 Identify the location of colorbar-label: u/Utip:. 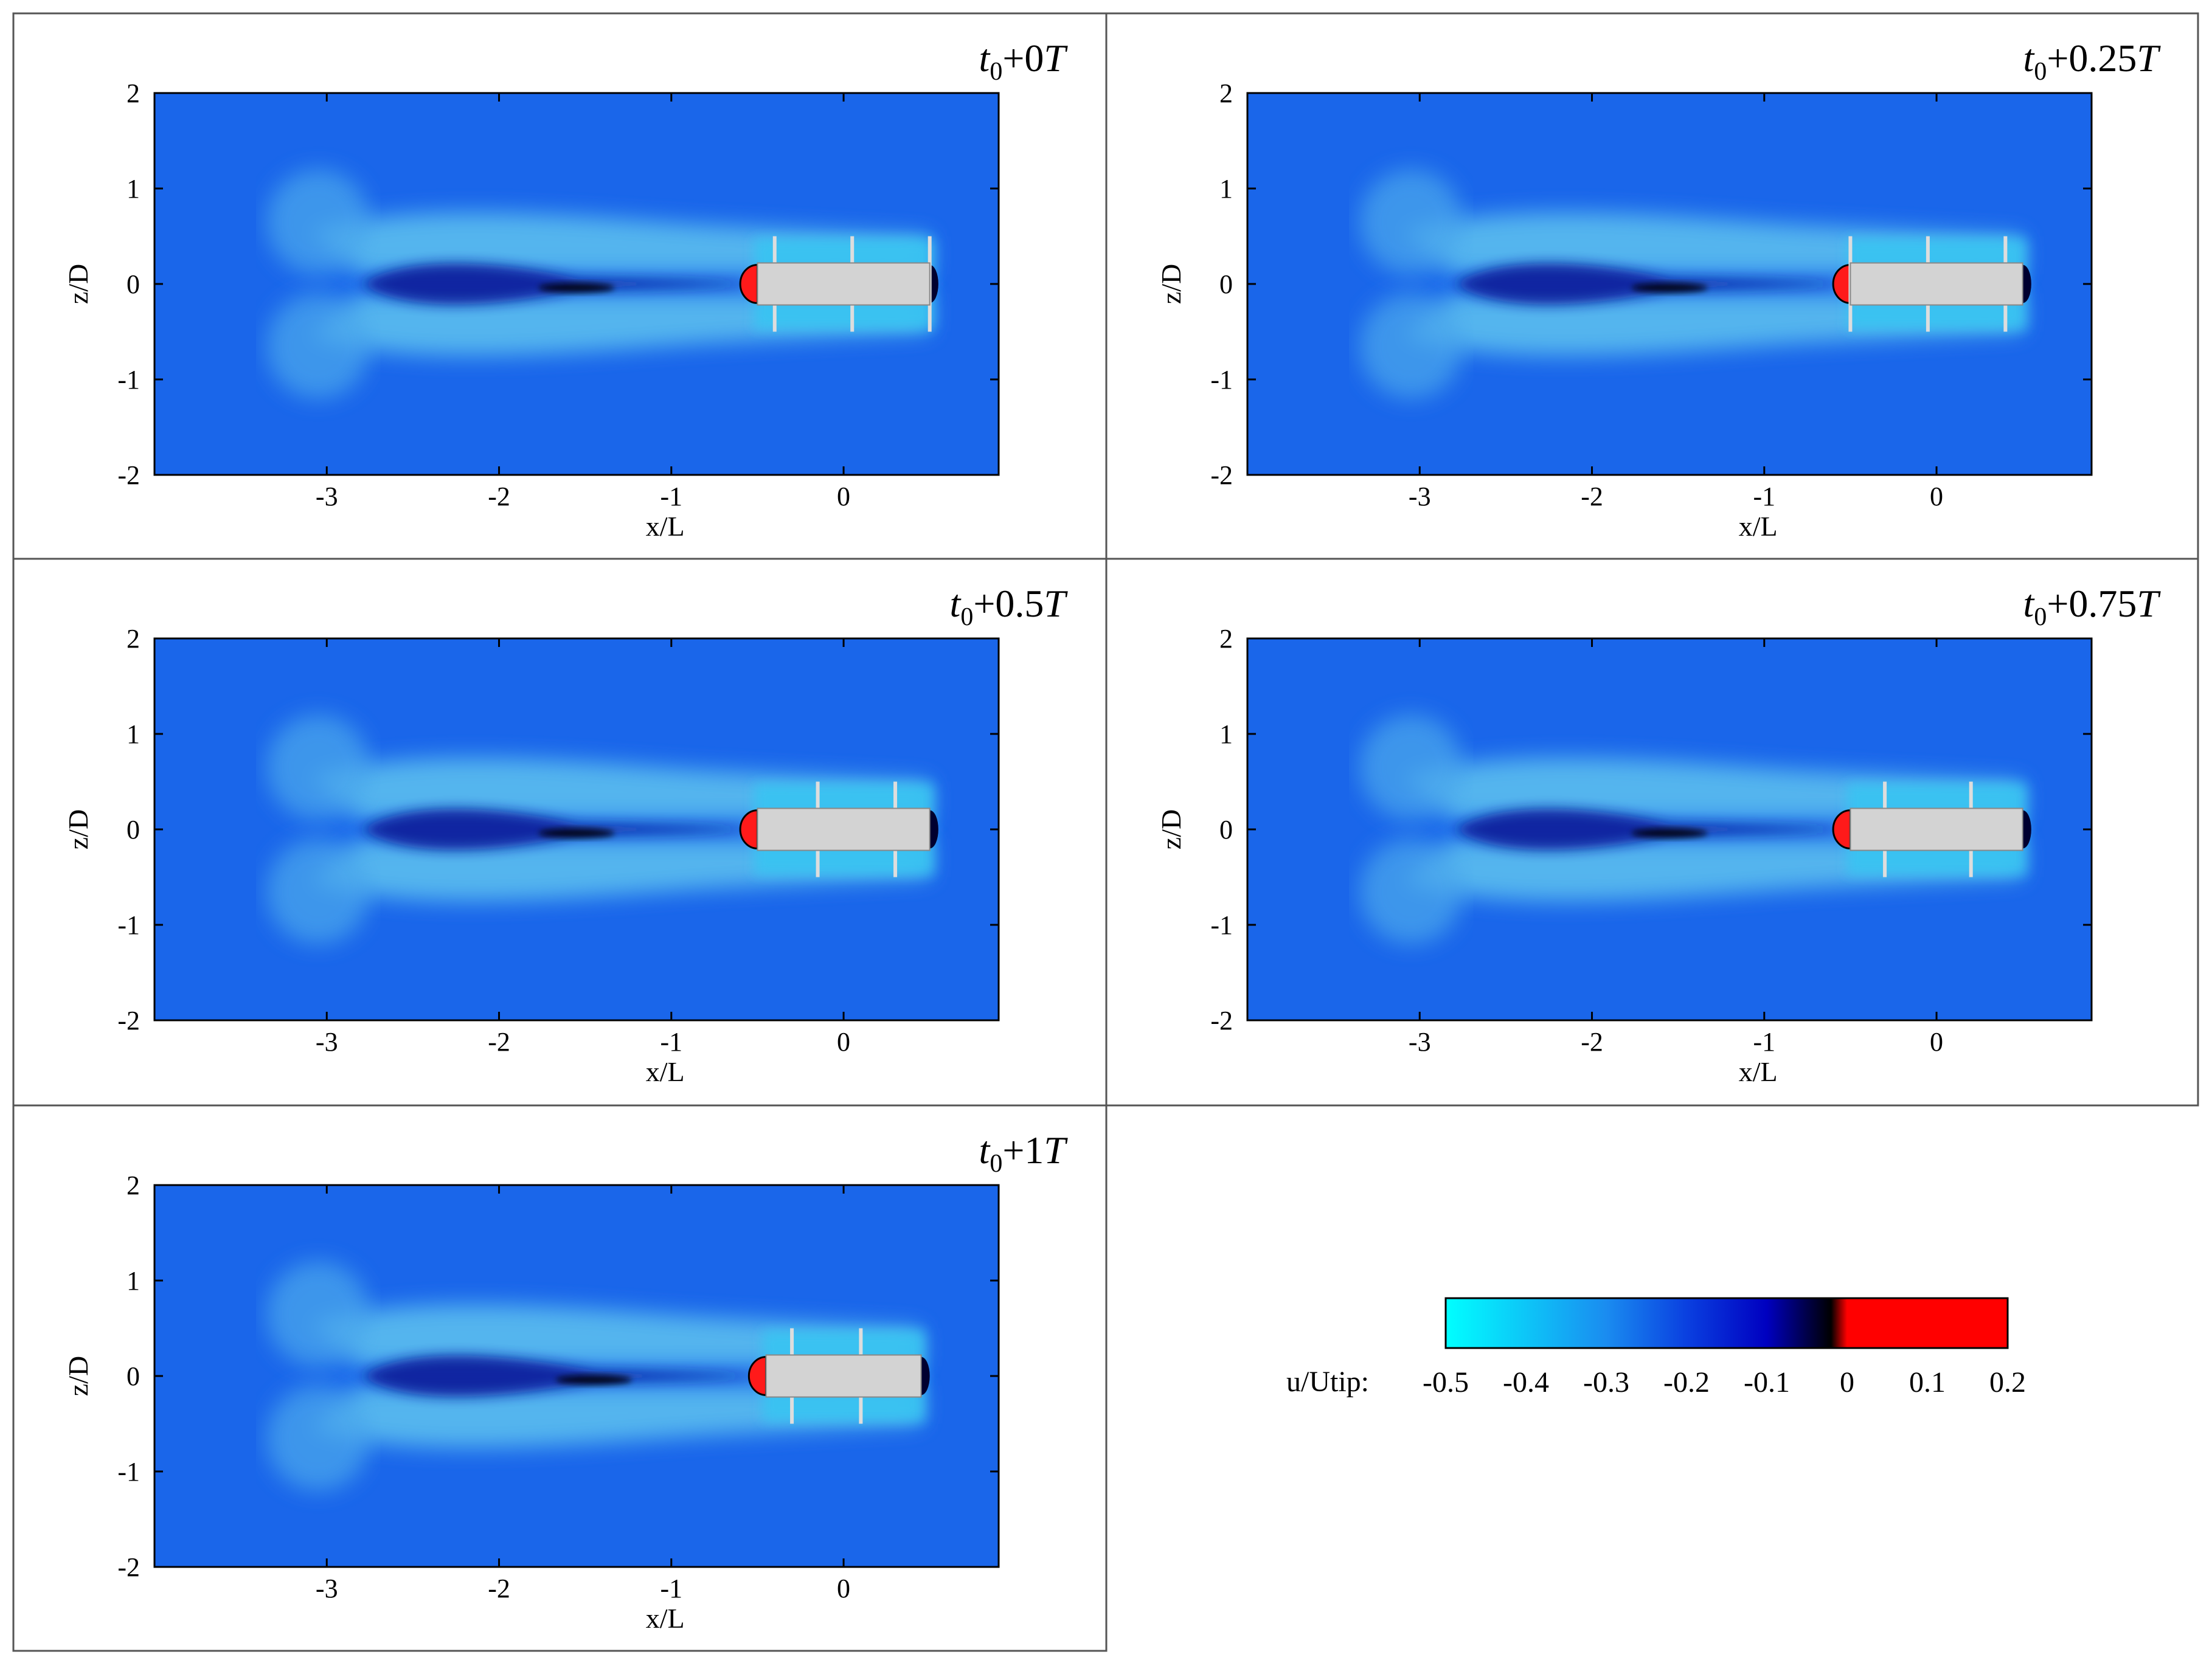
(1327, 1382).